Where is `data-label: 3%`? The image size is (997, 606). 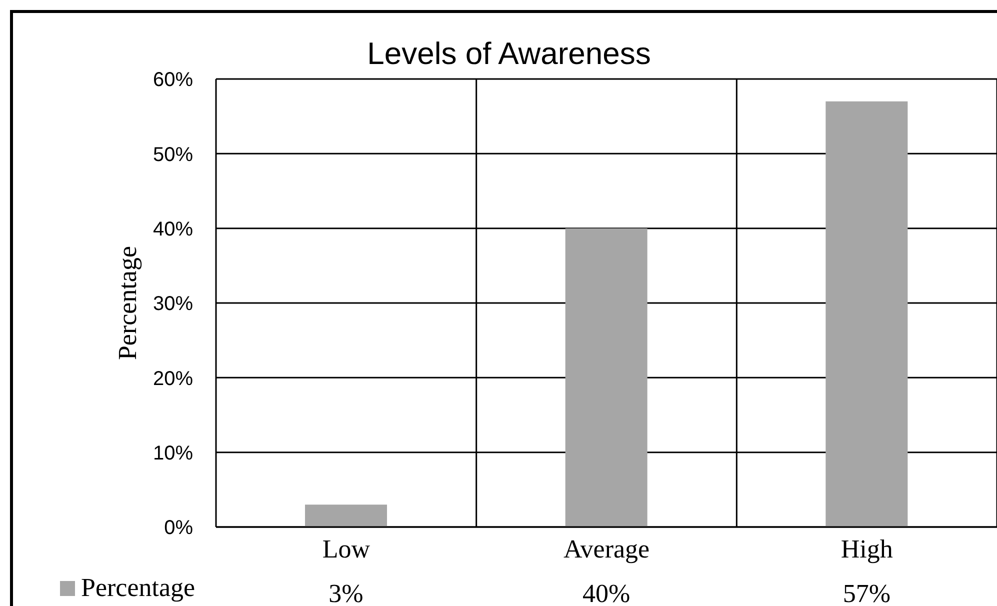
data-label: 3% is located at coordinates (346, 592).